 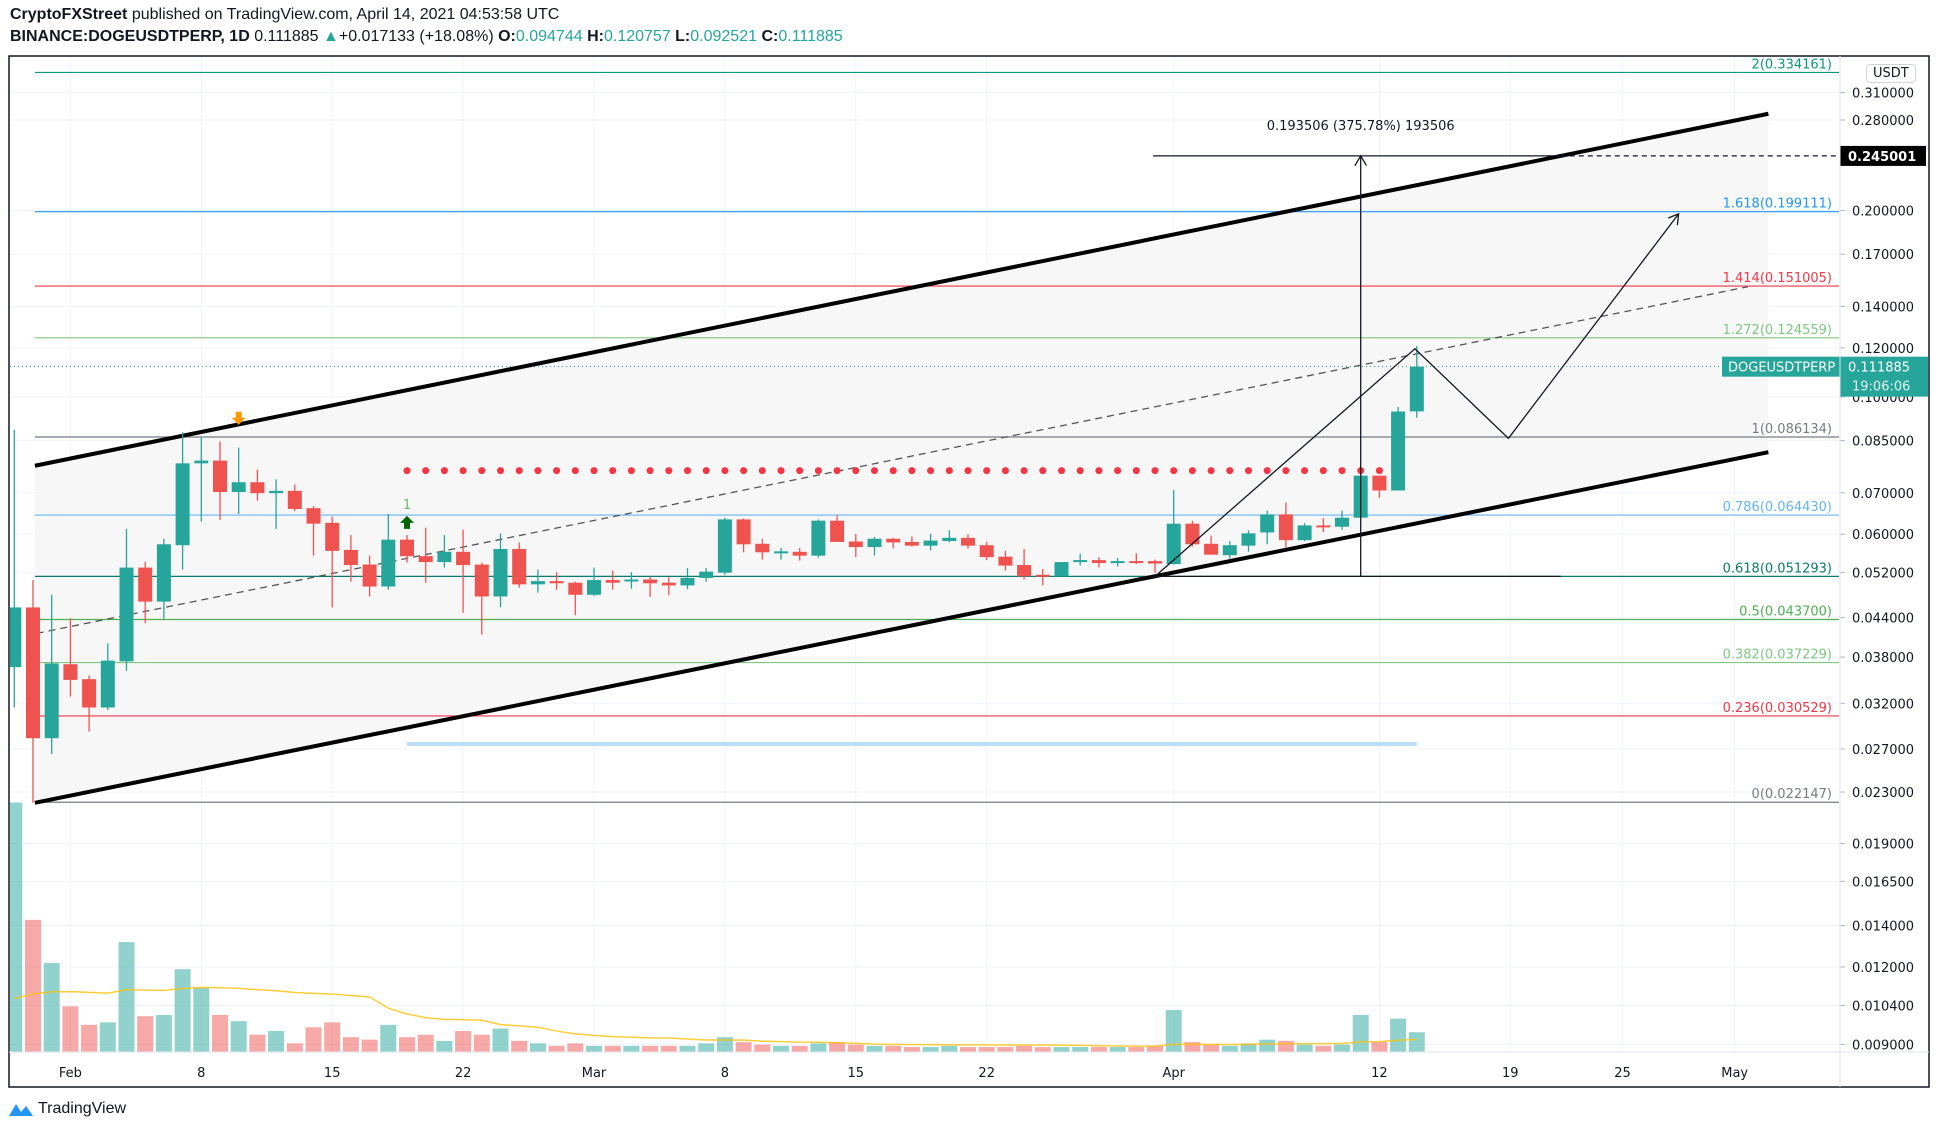 What do you see at coordinates (130, 36) in the screenshot?
I see `symbol-label: BINANCE:DOGEUSDTPERP, 1D` at bounding box center [130, 36].